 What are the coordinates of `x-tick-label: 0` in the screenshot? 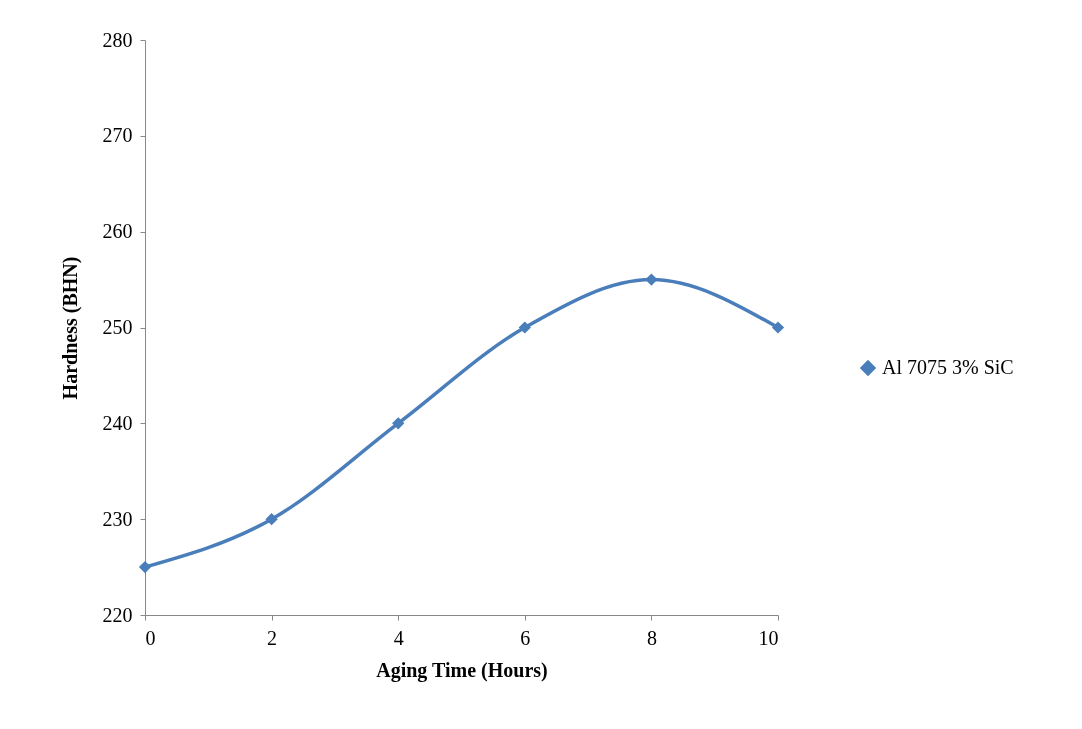 It's located at (150, 637).